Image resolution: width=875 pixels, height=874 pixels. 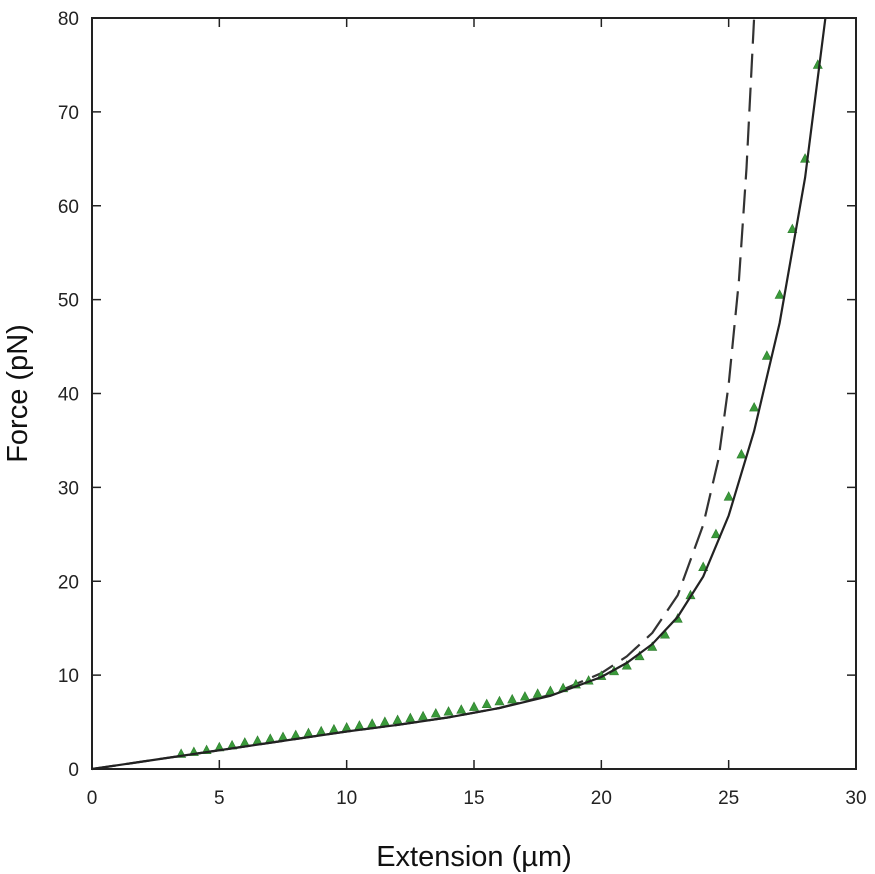 What do you see at coordinates (68, 395) in the screenshot?
I see `y-tick-label: 40` at bounding box center [68, 395].